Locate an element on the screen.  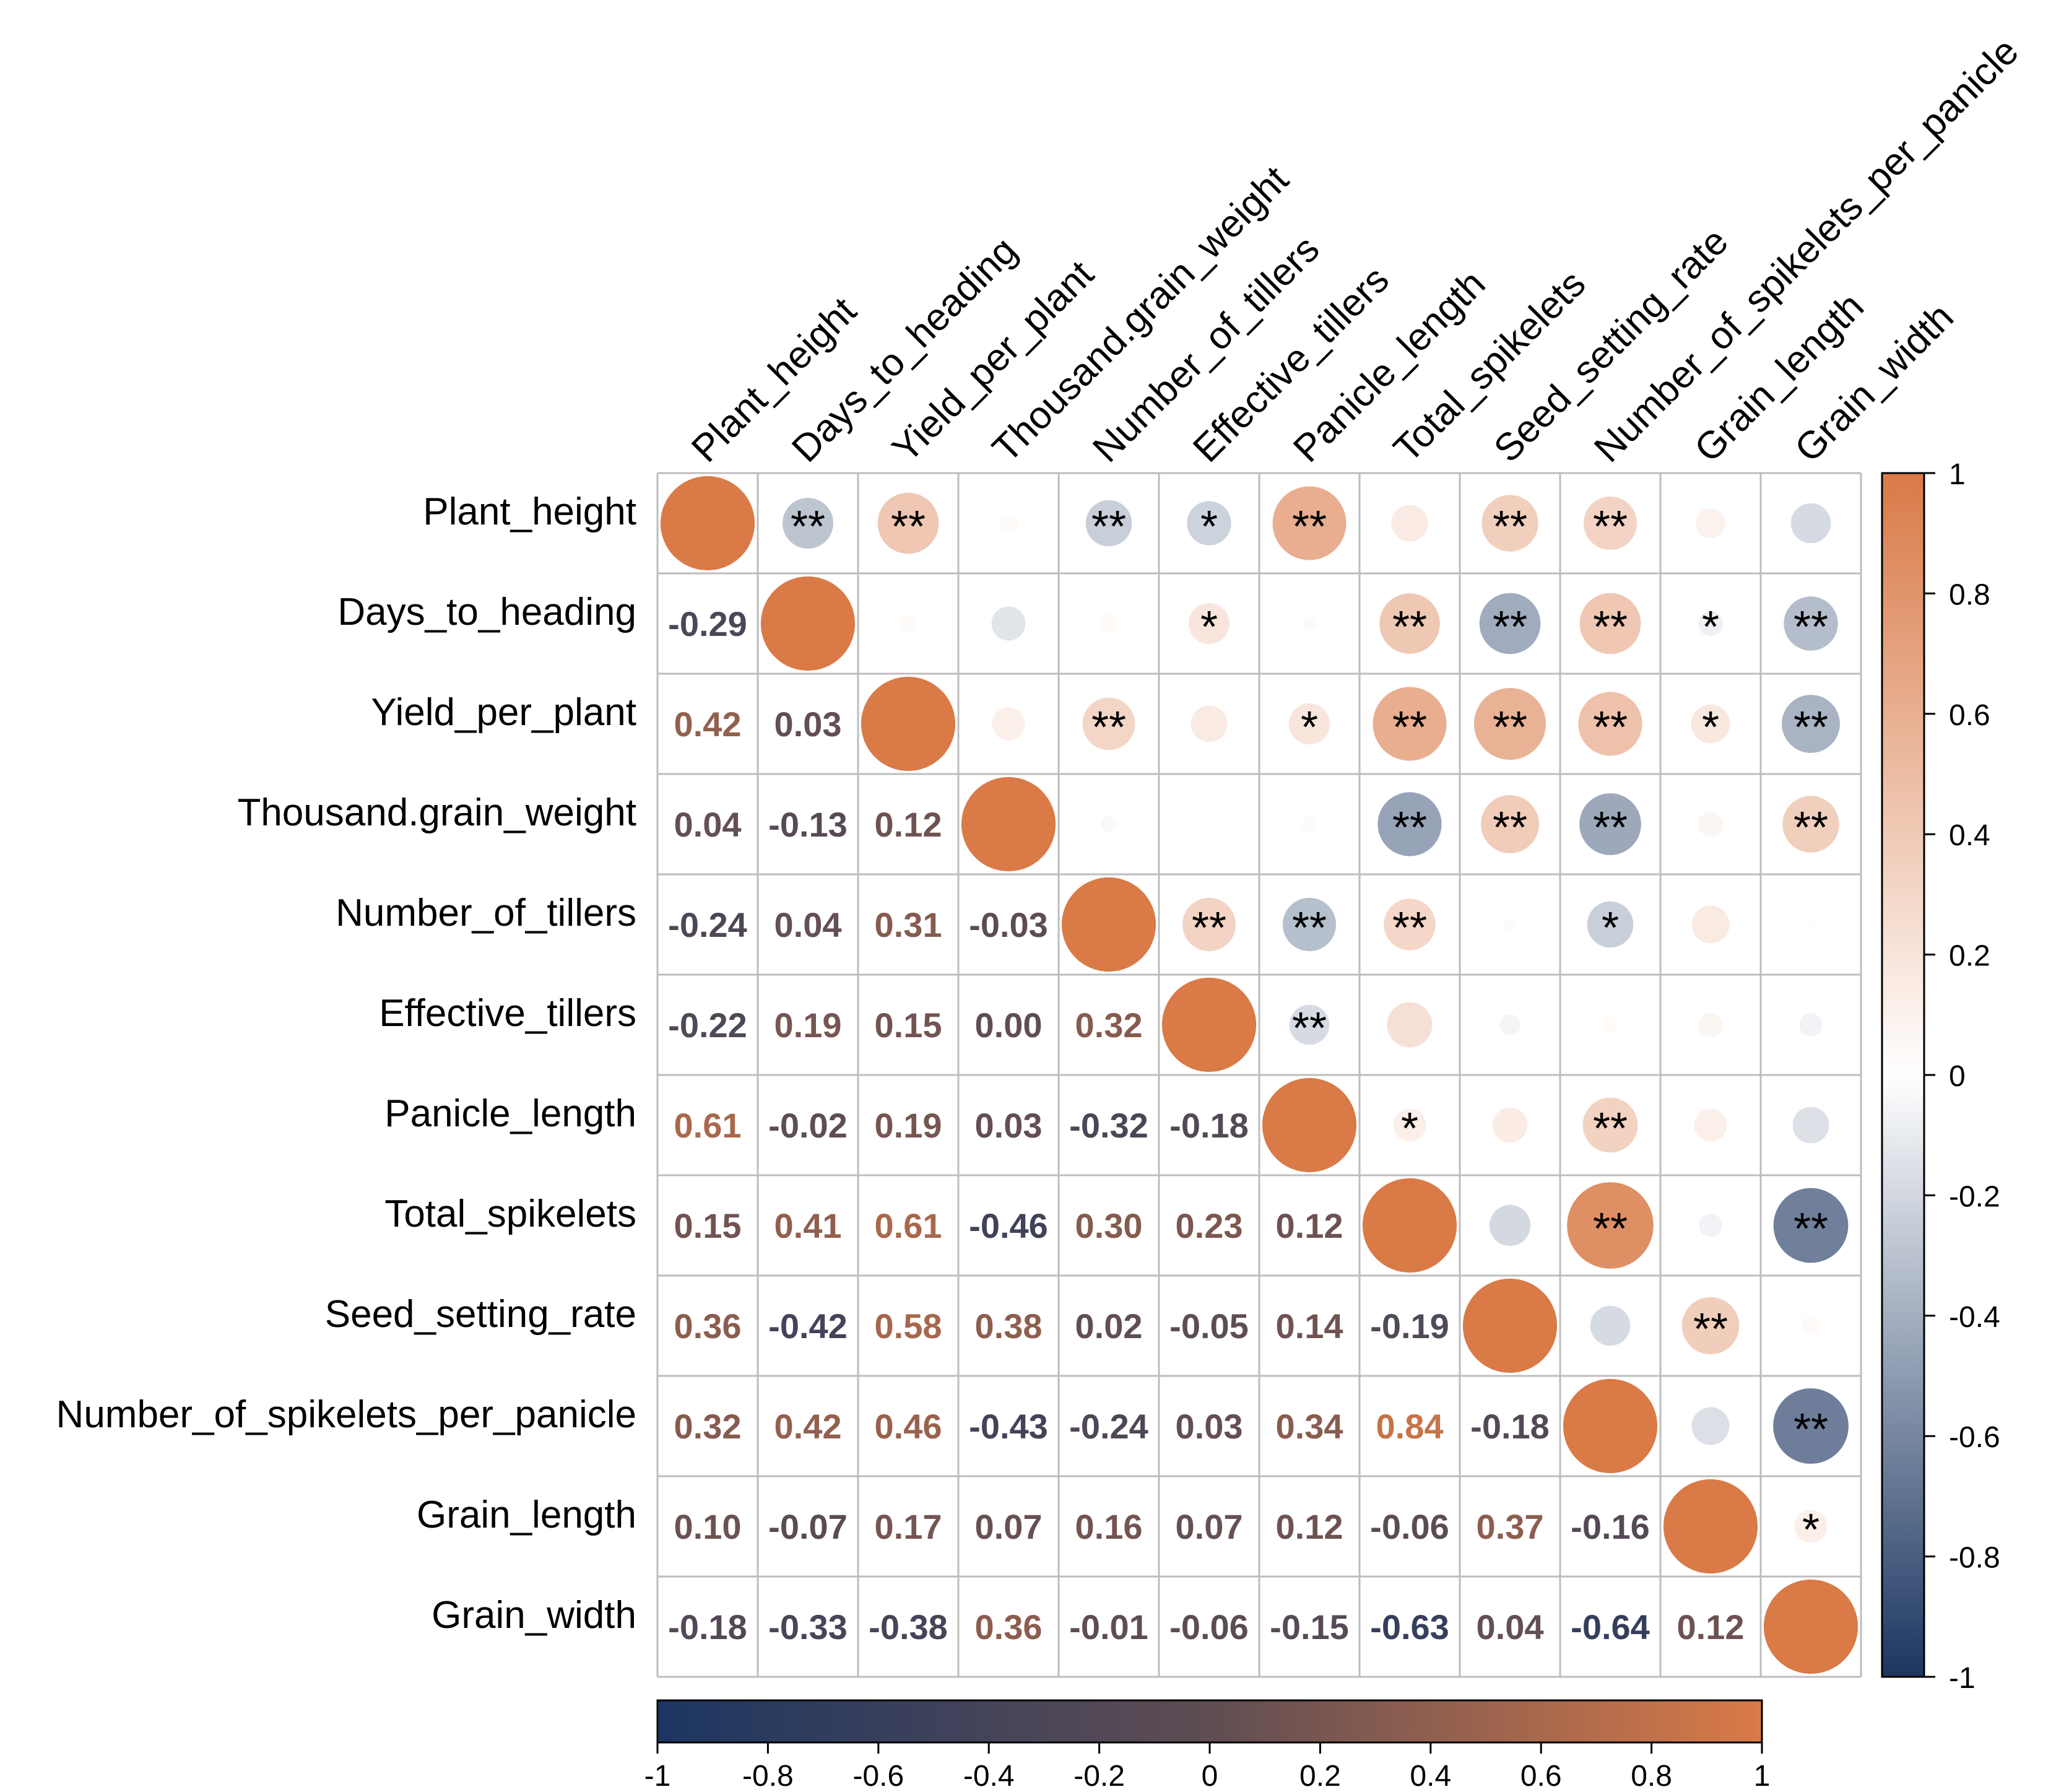
corr-value-Seed_setting_rate-Thousand.grain_weight: 0.38 is located at coordinates (1009, 1326).